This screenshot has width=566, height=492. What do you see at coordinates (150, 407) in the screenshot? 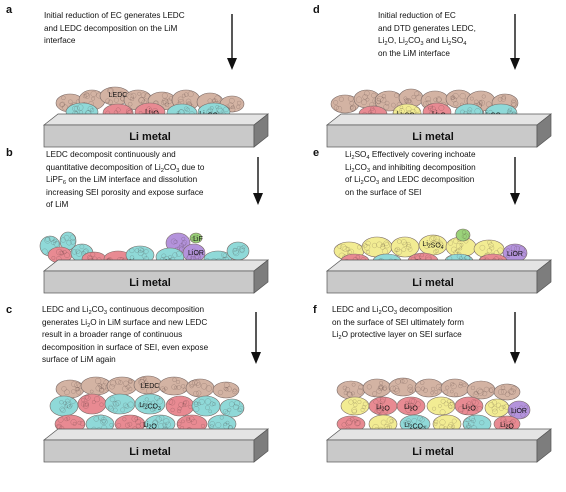
I see `phase-label: Li2CO3` at bounding box center [150, 407].